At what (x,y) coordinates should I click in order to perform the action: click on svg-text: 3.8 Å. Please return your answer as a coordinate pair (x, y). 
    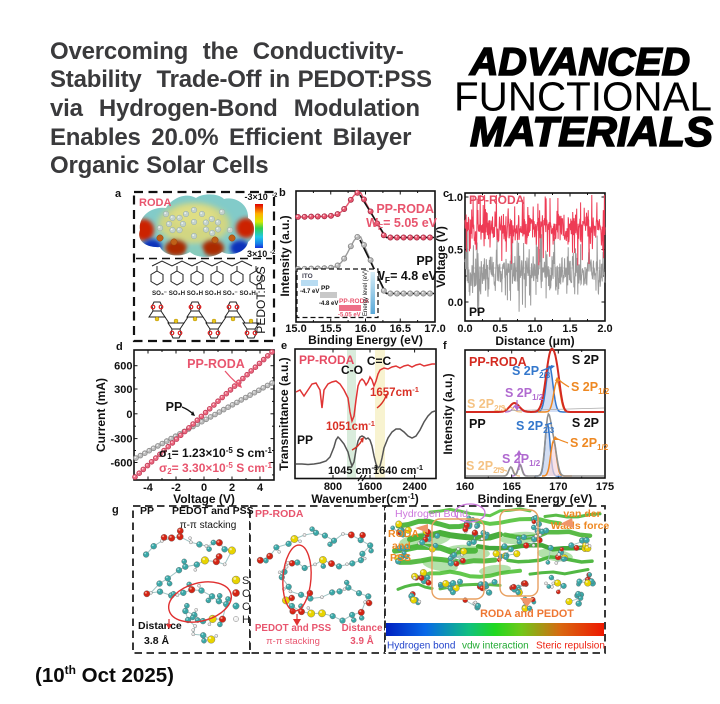
    Looking at the image, I should click on (157, 640).